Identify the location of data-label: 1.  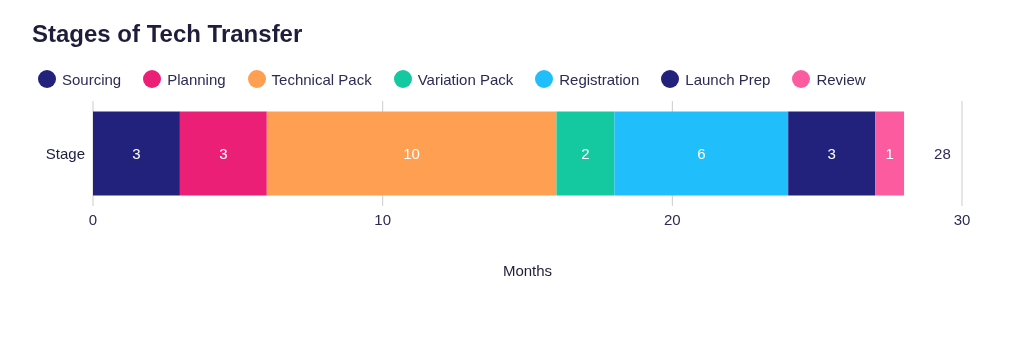
(889, 153).